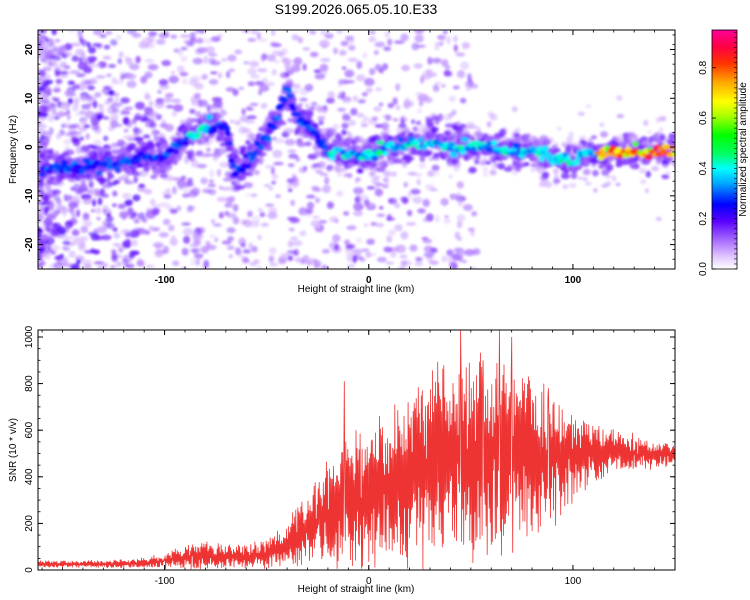 Image resolution: width=750 pixels, height=600 pixels. Describe the element at coordinates (369, 581) in the screenshot. I see `x-tick-label: 0` at that location.